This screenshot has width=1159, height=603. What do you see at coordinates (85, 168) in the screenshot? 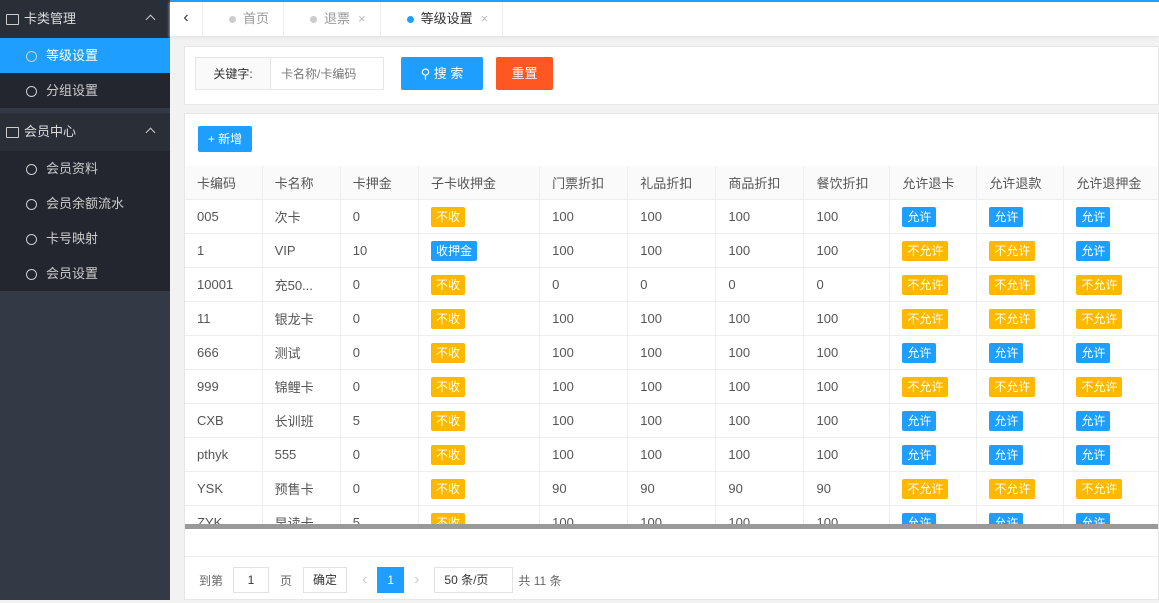
I see `menu-item: 会员资料` at bounding box center [85, 168].